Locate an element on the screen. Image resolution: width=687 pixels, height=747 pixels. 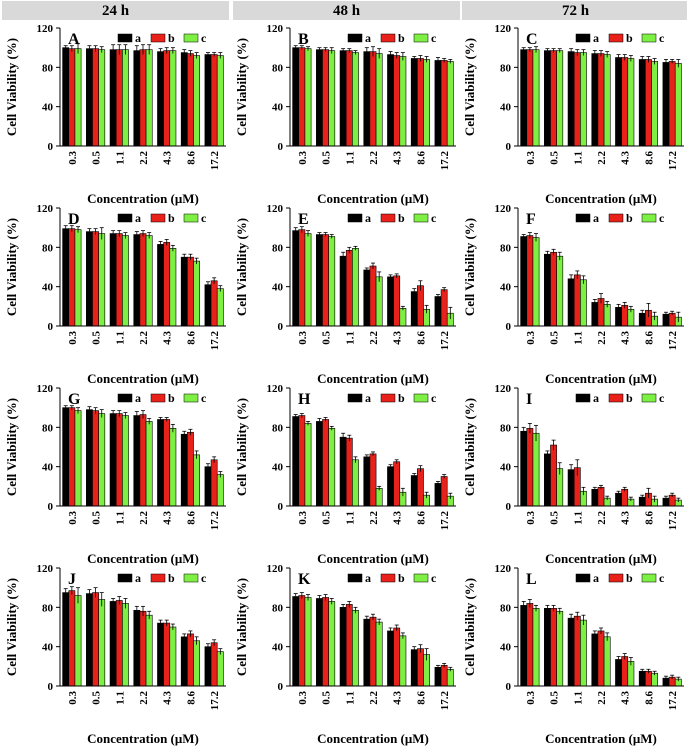
panel-label: D is located at coordinates (74, 219).